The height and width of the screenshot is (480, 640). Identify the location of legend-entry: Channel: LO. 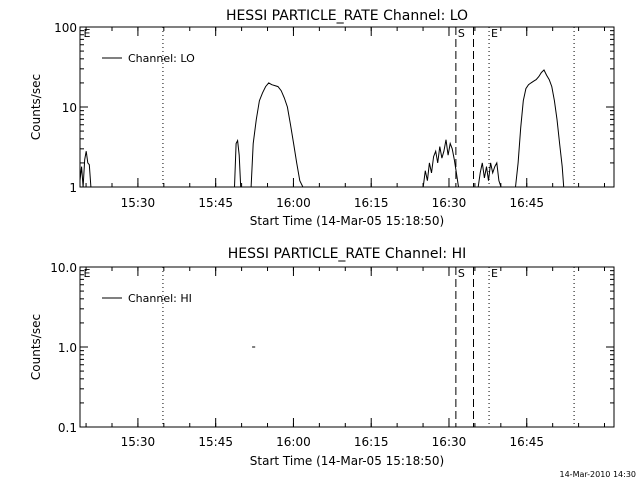
(161, 58).